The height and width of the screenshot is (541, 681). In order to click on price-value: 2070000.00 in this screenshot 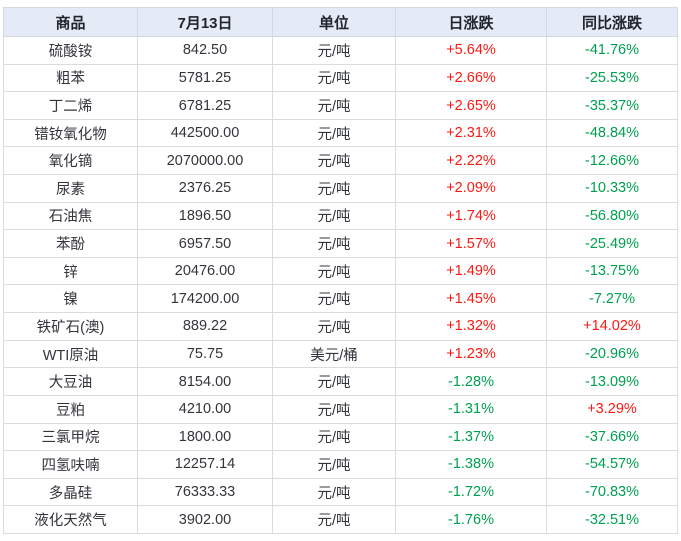, I will do `click(205, 161)`.